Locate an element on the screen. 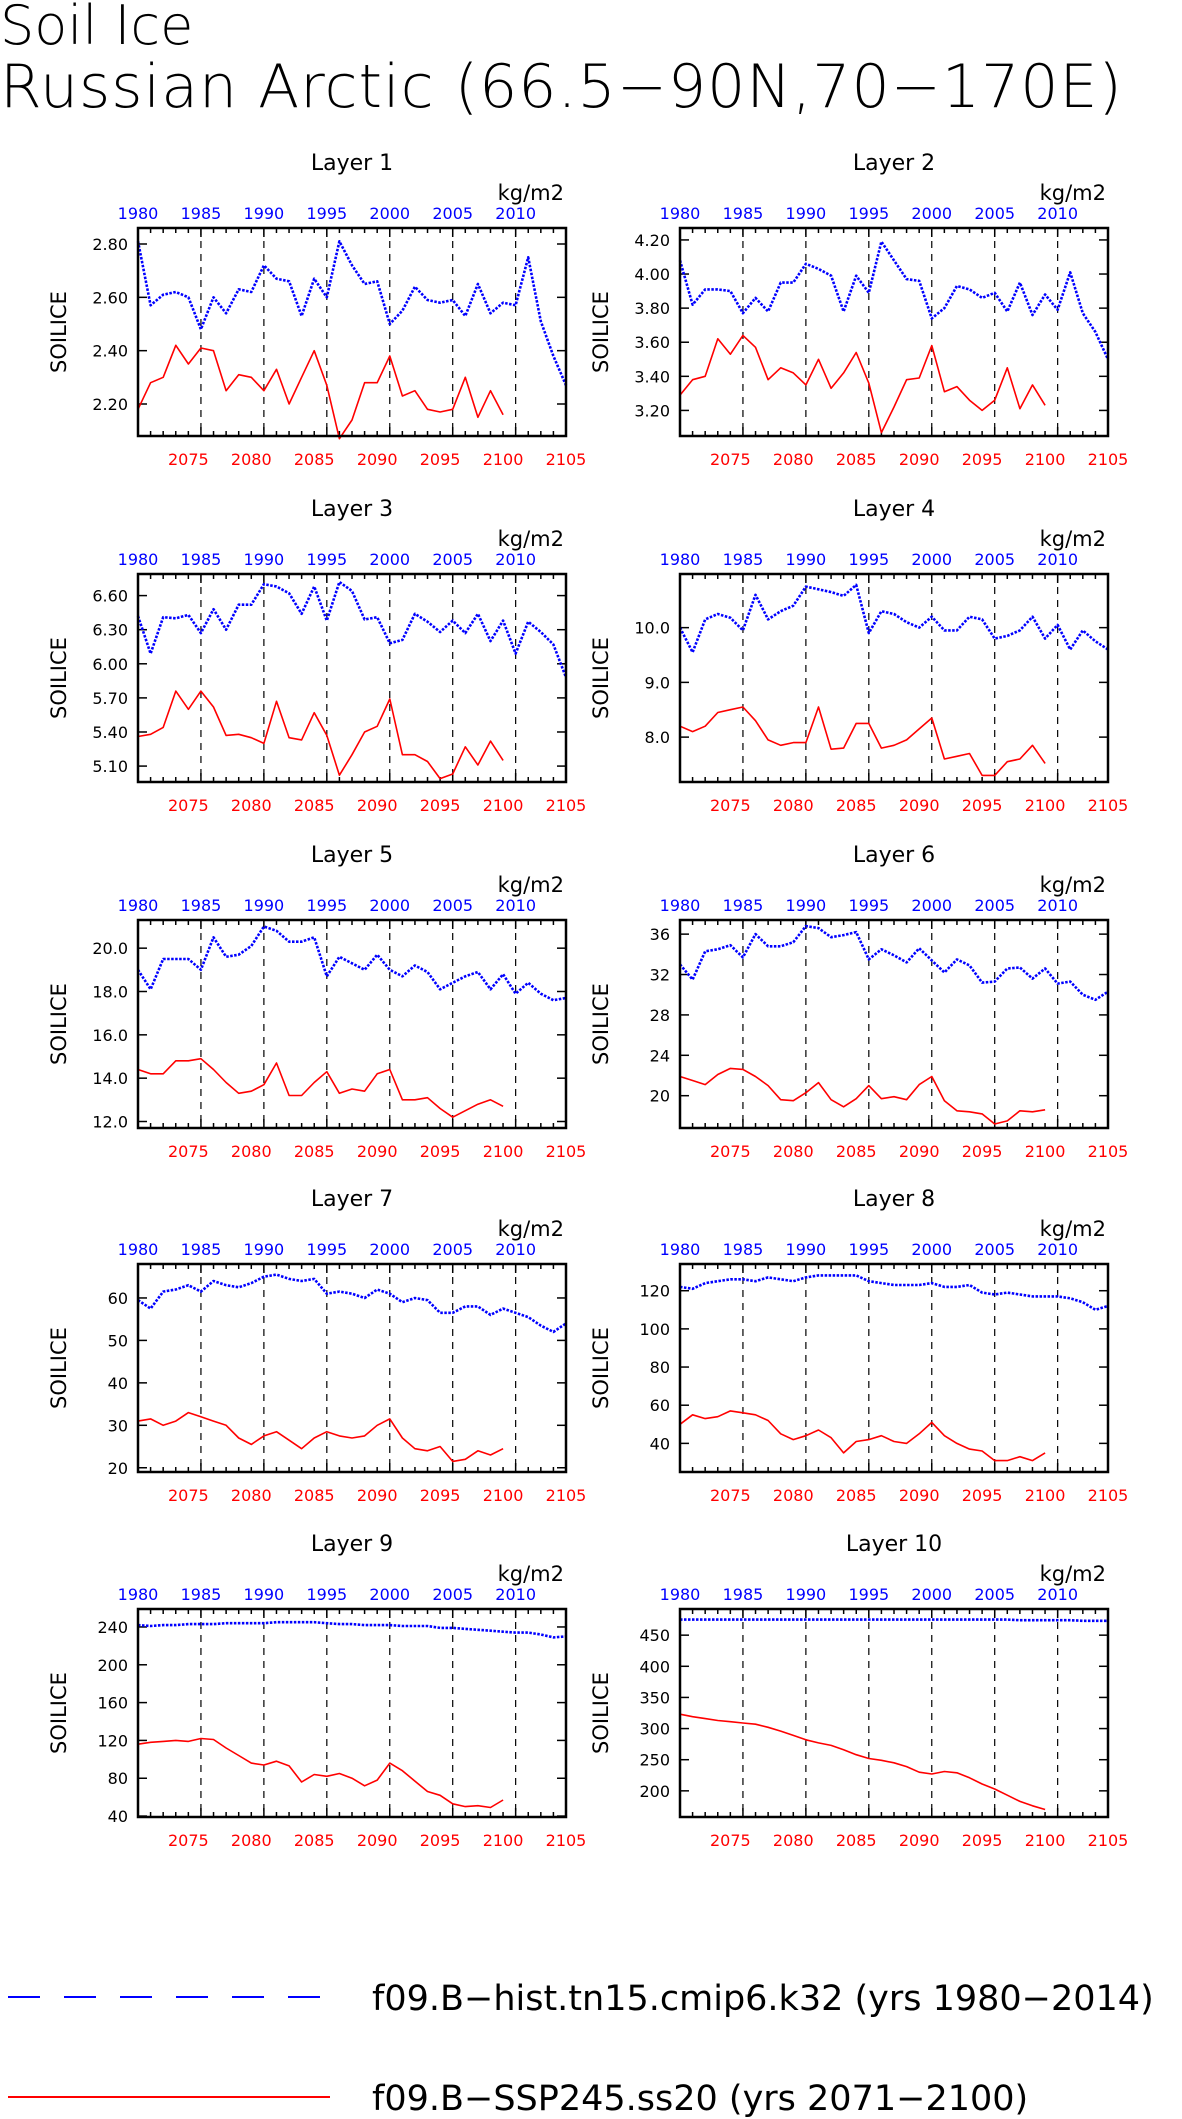  panel-title: Layer 1 is located at coordinates (352, 163).